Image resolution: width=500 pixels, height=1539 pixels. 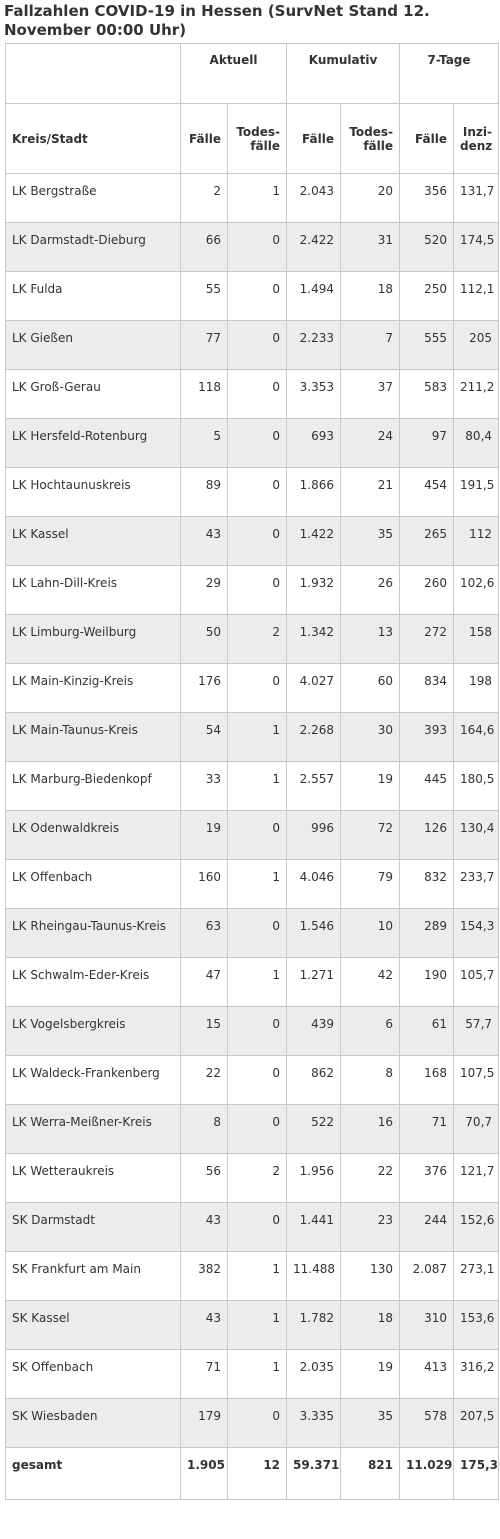 What do you see at coordinates (427, 492) in the screenshot?
I see `7tage-faelle-cell: 454` at bounding box center [427, 492].